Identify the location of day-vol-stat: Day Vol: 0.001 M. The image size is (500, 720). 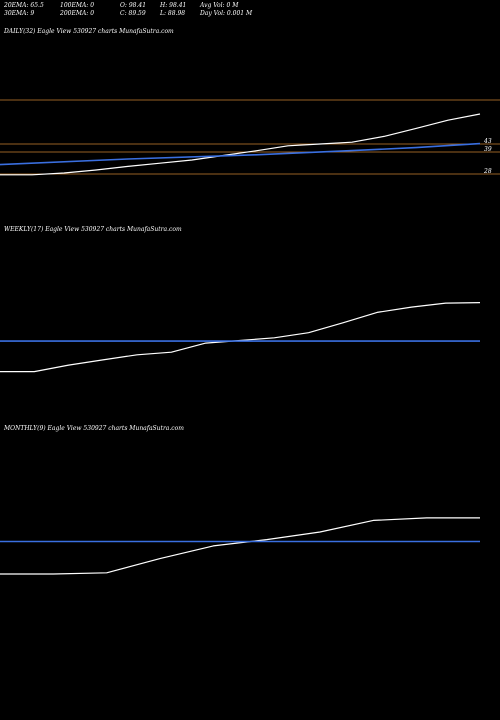
(226, 13).